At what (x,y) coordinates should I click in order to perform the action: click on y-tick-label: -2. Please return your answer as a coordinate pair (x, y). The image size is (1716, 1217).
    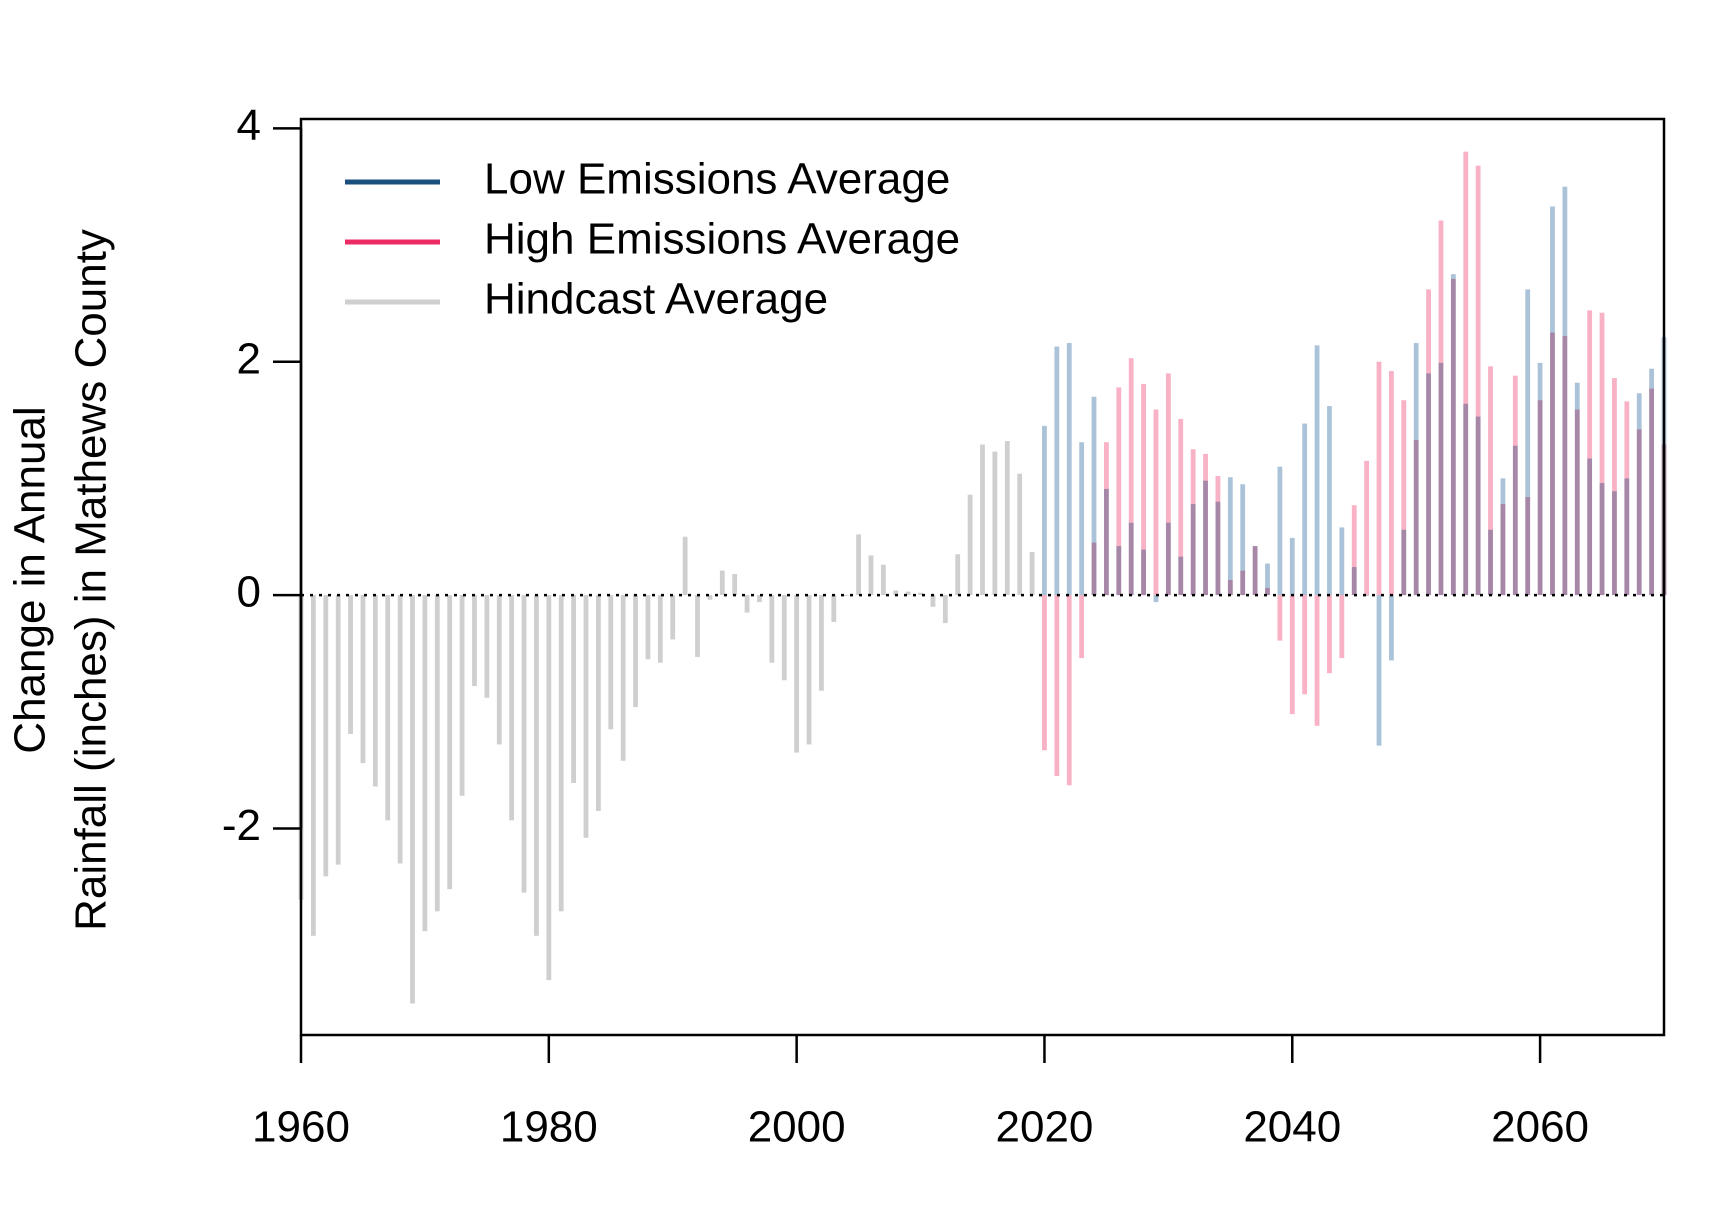
    Looking at the image, I should click on (241, 825).